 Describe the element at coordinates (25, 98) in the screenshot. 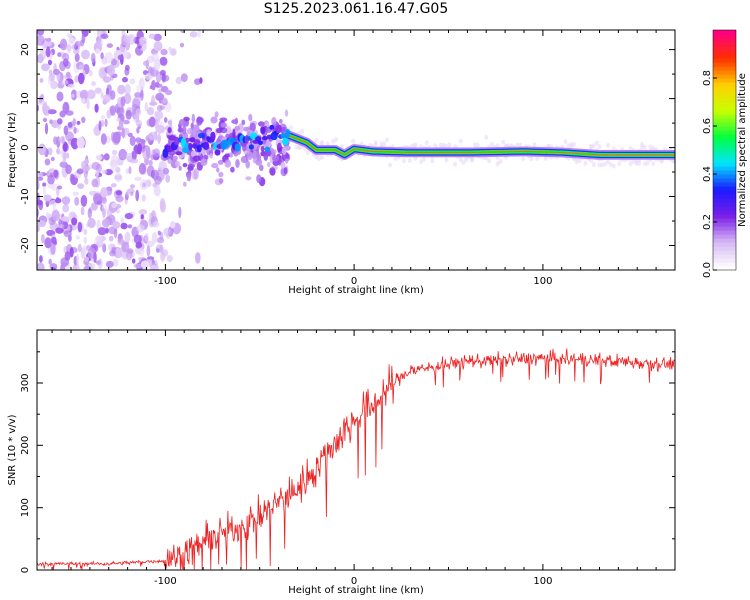

I see `top-y-tick-label: 10` at that location.